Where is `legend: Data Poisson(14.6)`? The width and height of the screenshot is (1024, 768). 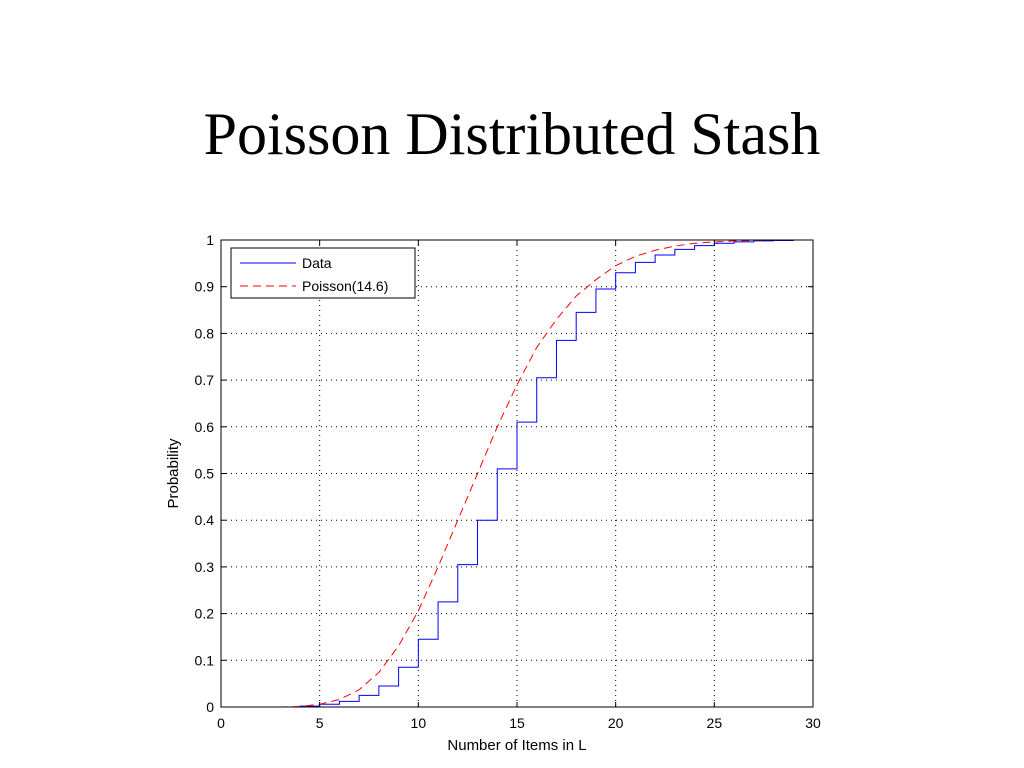 legend: Data Poisson(14.6) is located at coordinates (323, 273).